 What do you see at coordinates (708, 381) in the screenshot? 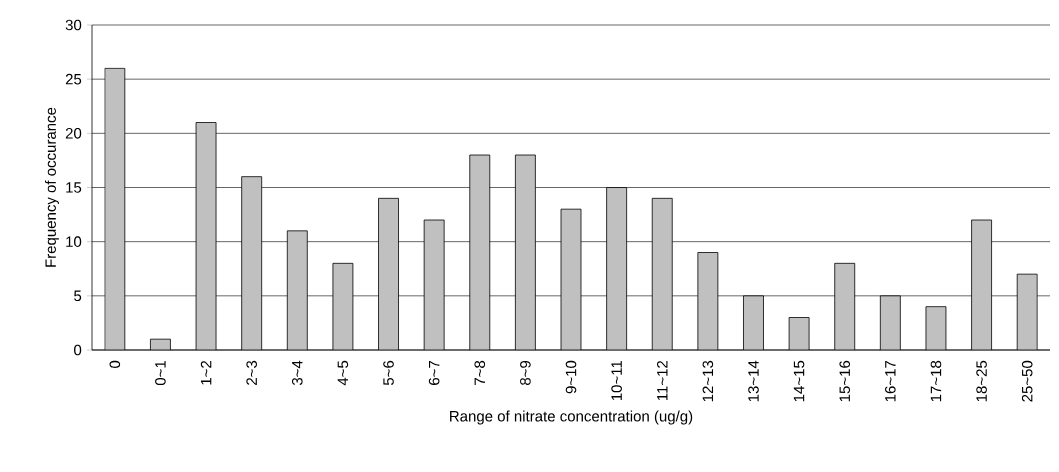
I see `x-tick-label: 12~13` at bounding box center [708, 381].